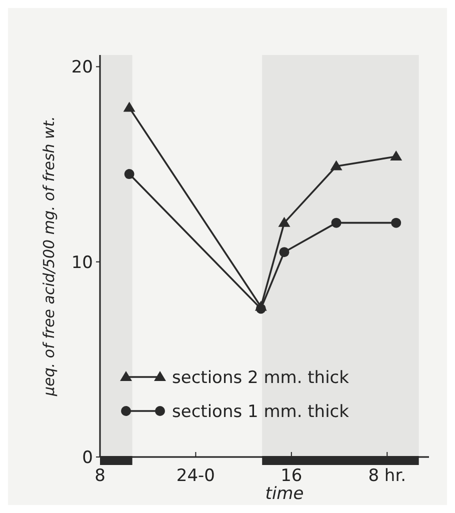  What do you see at coordinates (196, 476) in the screenshot?
I see `x-tick-label: 24-0` at bounding box center [196, 476].